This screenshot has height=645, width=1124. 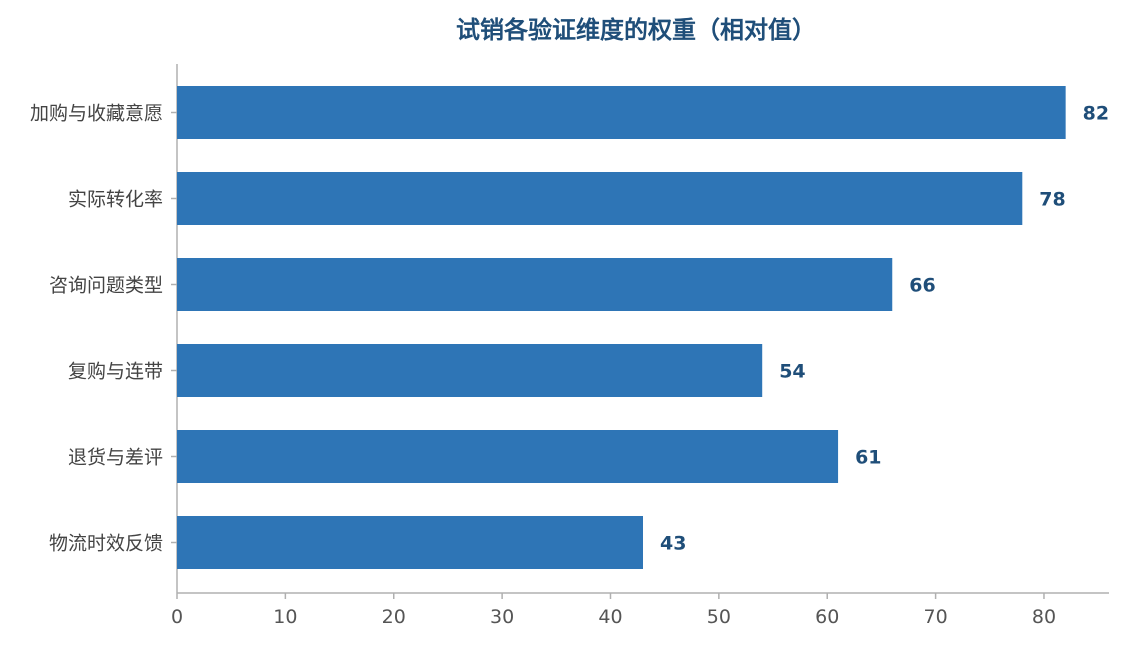 I want to click on category-label: 物流时效反馈, so click(x=106, y=544).